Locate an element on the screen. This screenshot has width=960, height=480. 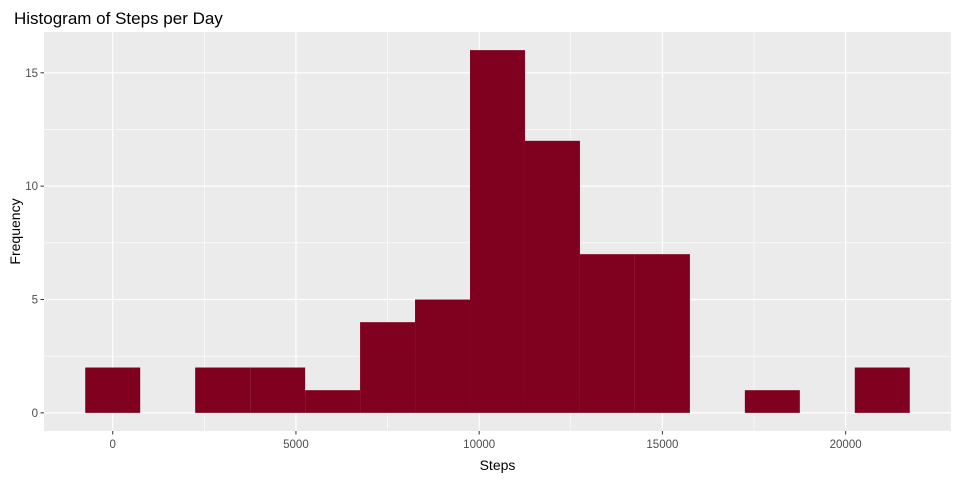
x-tick-label: 10000 is located at coordinates (479, 445).